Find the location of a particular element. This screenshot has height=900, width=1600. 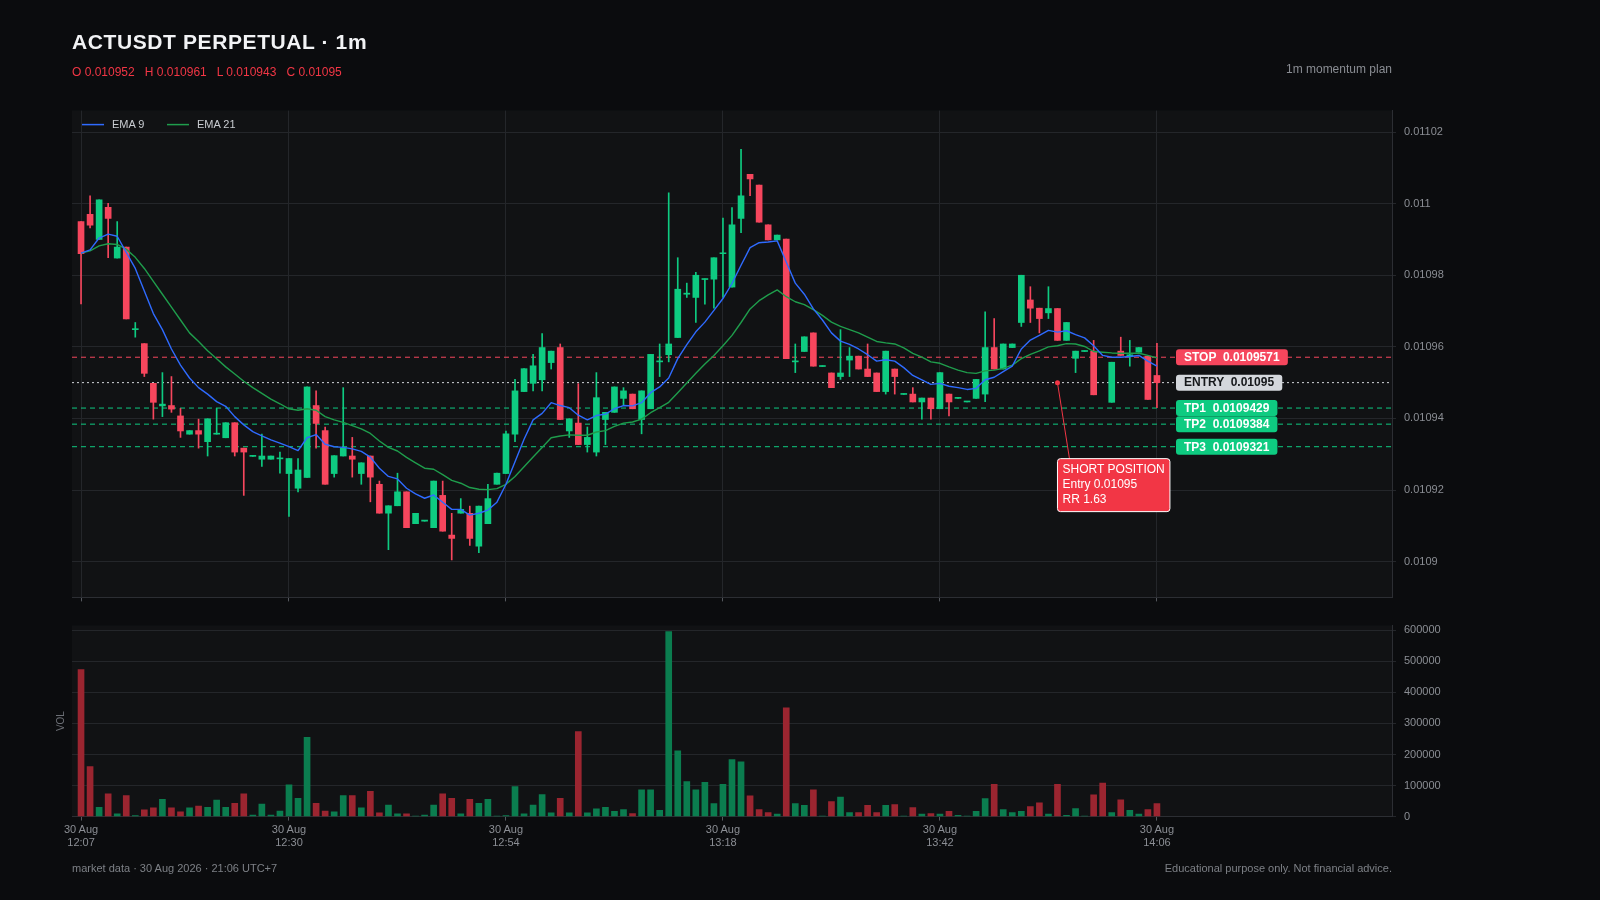

y-tick-label: 400000 is located at coordinates (1422, 691).